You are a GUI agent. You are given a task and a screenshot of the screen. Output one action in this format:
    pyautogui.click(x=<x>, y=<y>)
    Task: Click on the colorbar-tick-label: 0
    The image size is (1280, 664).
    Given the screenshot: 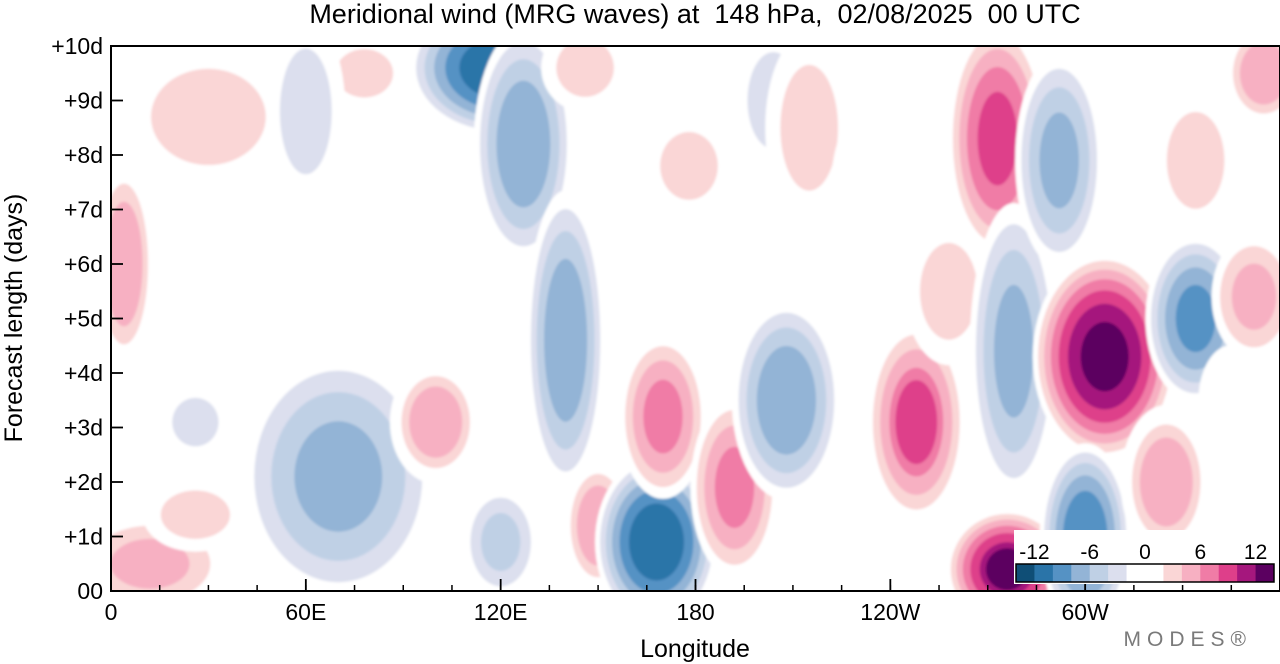 What is the action you would take?
    pyautogui.click(x=1145, y=552)
    